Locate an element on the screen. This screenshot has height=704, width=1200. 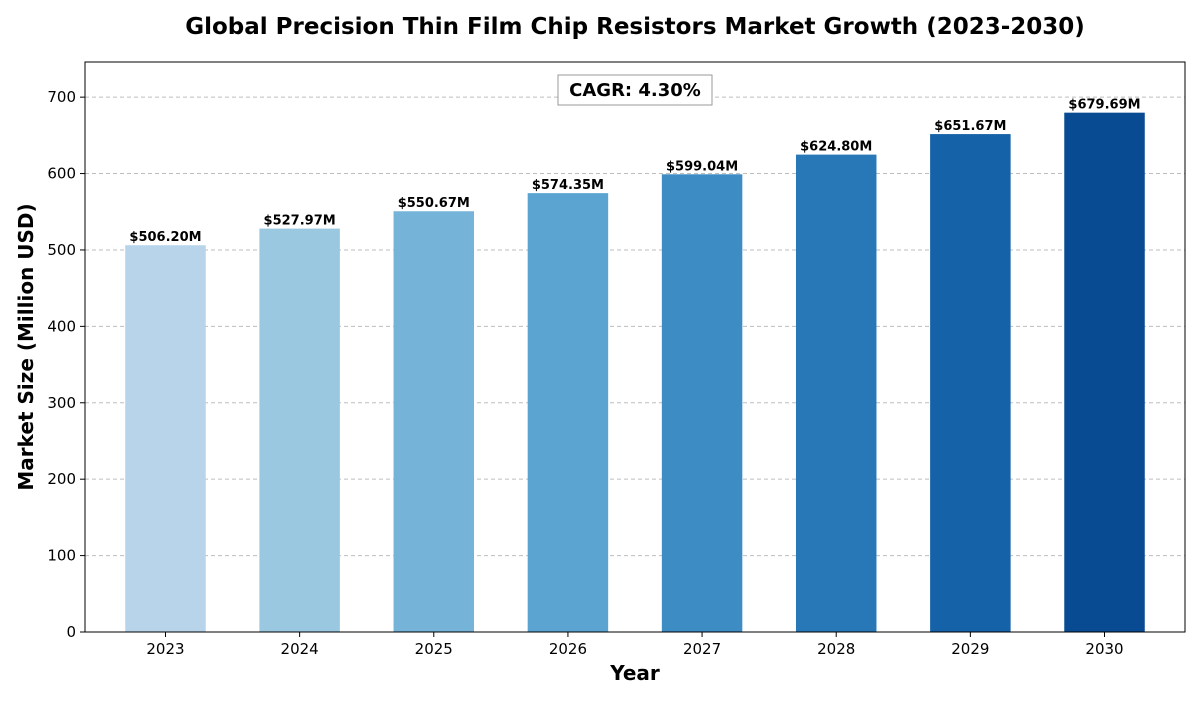
bar-2026 is located at coordinates (568, 412).